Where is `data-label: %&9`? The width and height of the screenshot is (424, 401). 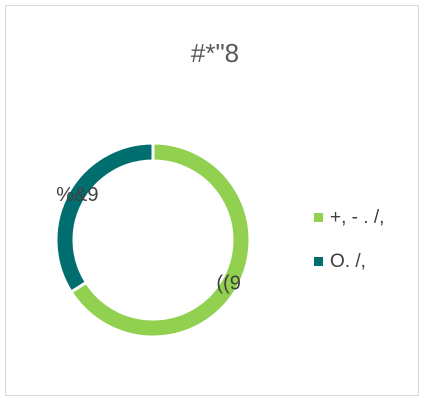
data-label: %&9 is located at coordinates (77, 195).